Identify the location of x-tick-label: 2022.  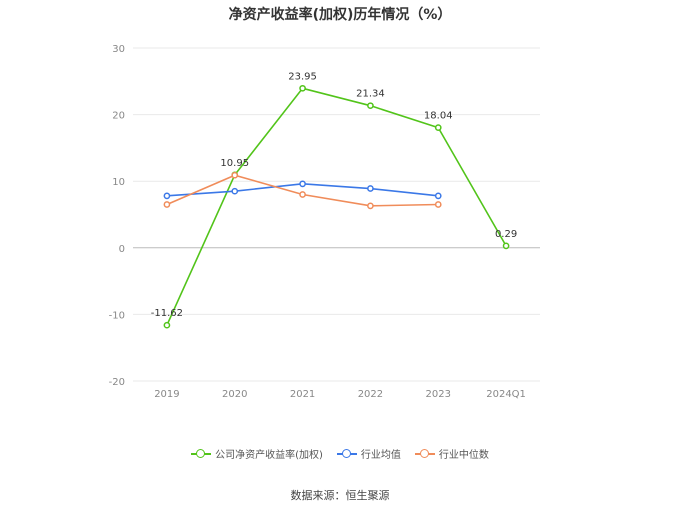
(370, 394).